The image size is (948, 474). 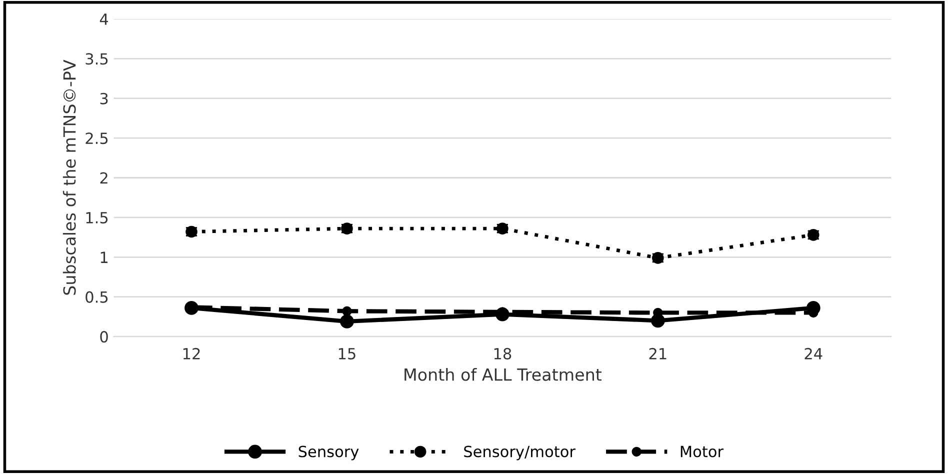 I want to click on y-tick-label: 4, so click(x=104, y=19).